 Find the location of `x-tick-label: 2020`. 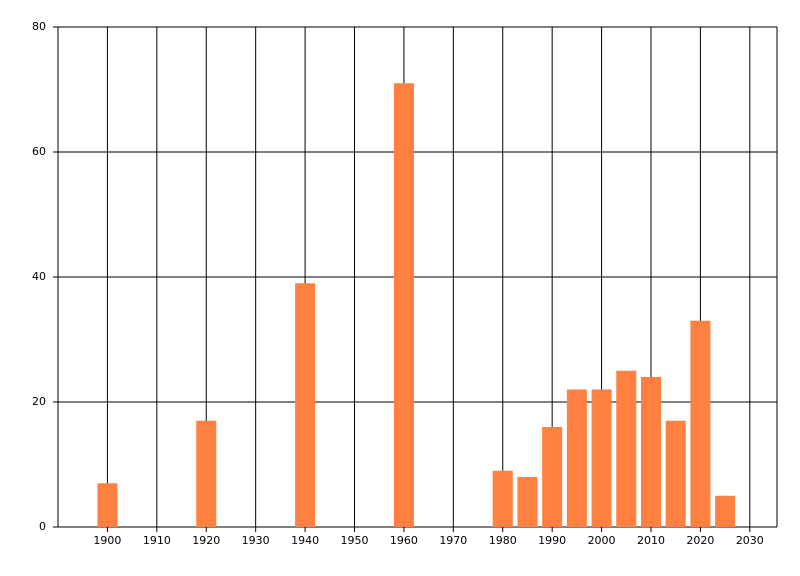

x-tick-label: 2020 is located at coordinates (700, 540).